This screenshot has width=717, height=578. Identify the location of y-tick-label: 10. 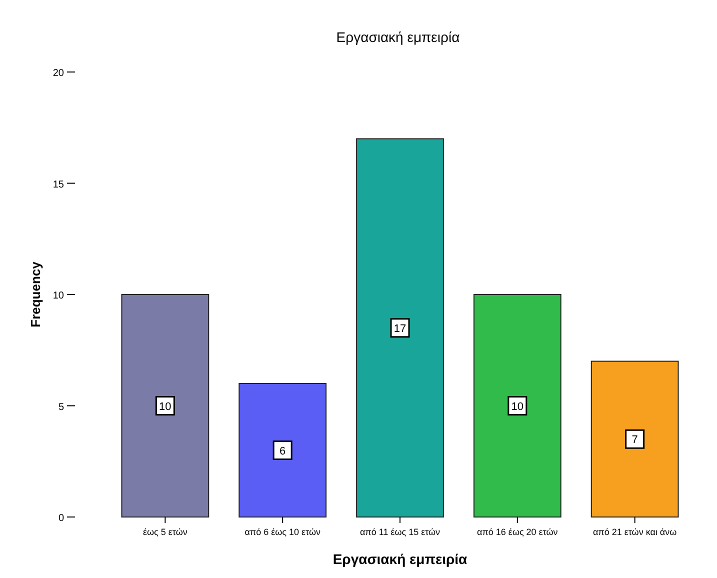
(58, 296).